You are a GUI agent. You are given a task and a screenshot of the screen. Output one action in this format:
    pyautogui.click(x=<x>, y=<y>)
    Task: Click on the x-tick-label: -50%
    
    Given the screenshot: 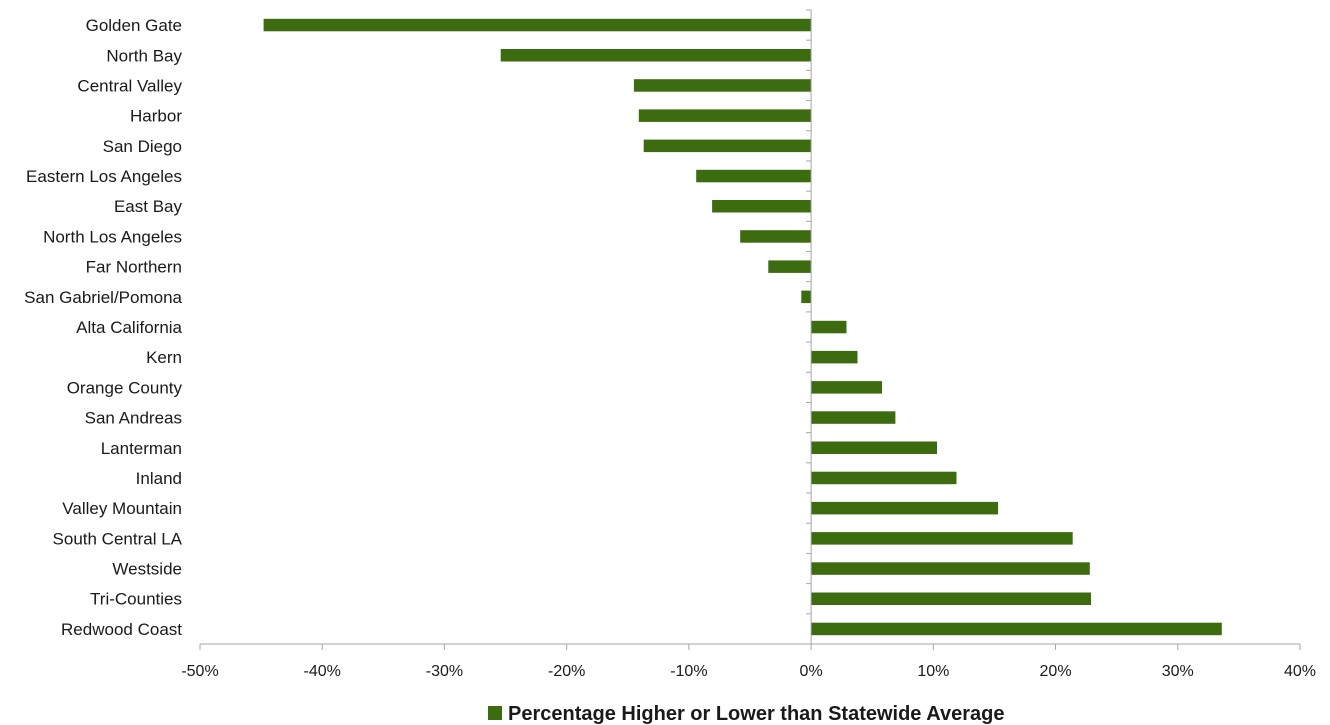 What is the action you would take?
    pyautogui.click(x=199, y=671)
    